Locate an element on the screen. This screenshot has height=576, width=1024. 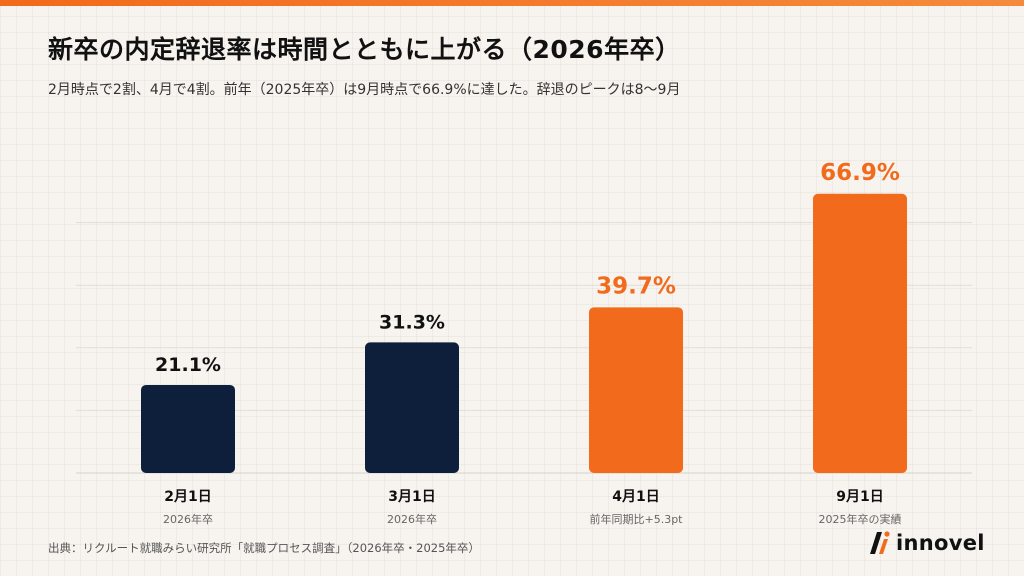
bar-value-label: 21.1% is located at coordinates (188, 365).